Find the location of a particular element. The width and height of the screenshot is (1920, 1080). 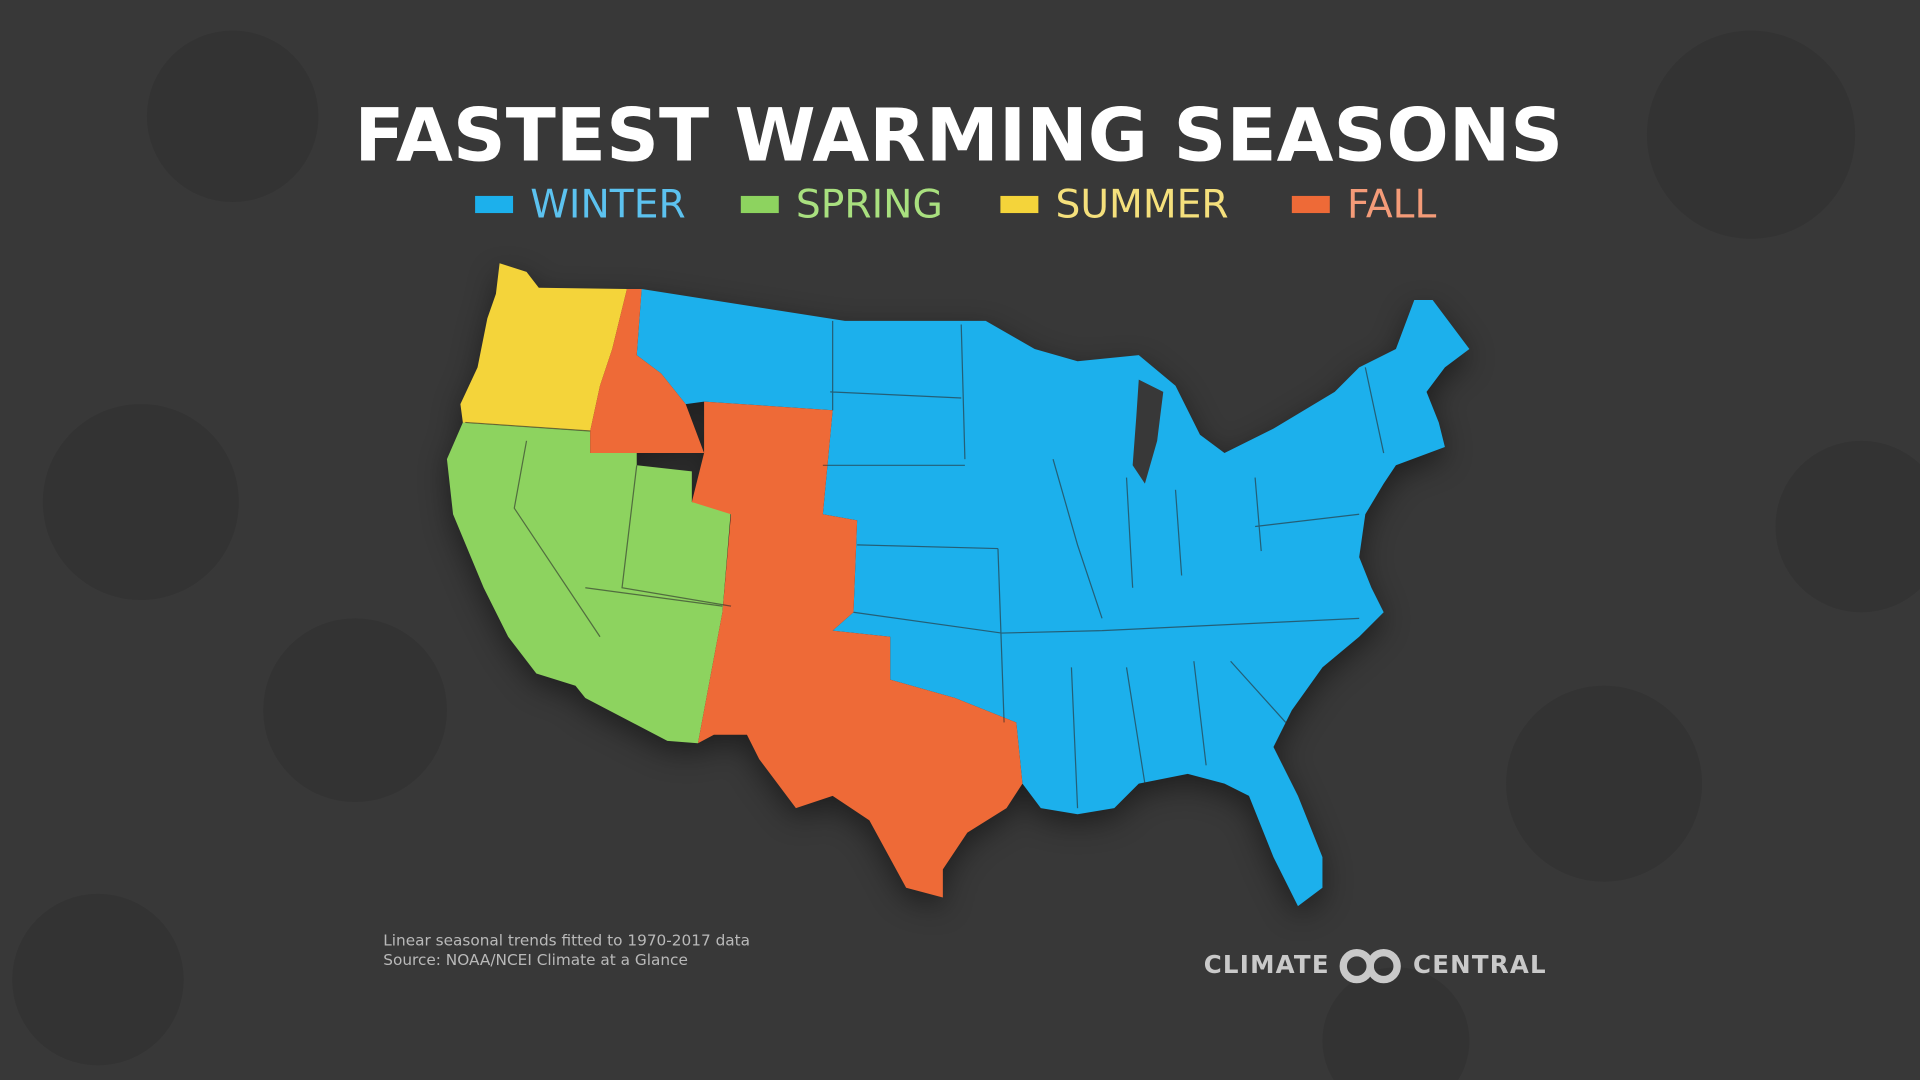

title: FASTEST WARMING SEASONS is located at coordinates (958, 135).